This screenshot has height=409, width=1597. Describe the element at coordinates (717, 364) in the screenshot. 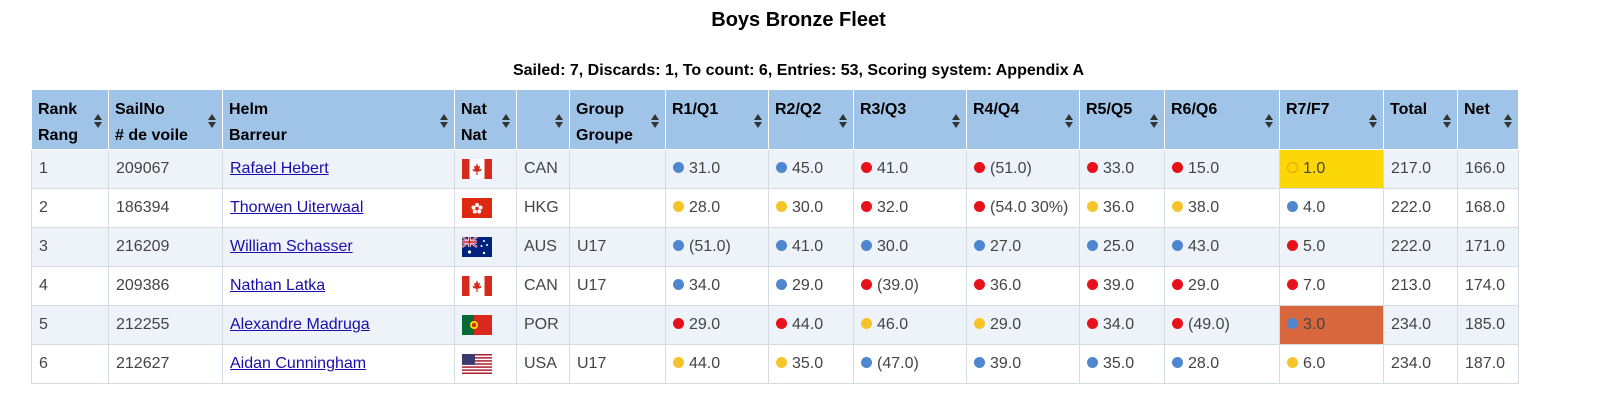

I see `race-score-cell: 44.0` at that location.